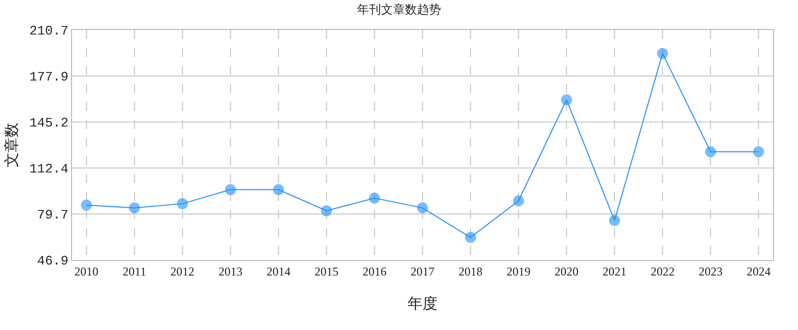  What do you see at coordinates (52, 214) in the screenshot?
I see `y-tick-label: 79.7` at bounding box center [52, 214].